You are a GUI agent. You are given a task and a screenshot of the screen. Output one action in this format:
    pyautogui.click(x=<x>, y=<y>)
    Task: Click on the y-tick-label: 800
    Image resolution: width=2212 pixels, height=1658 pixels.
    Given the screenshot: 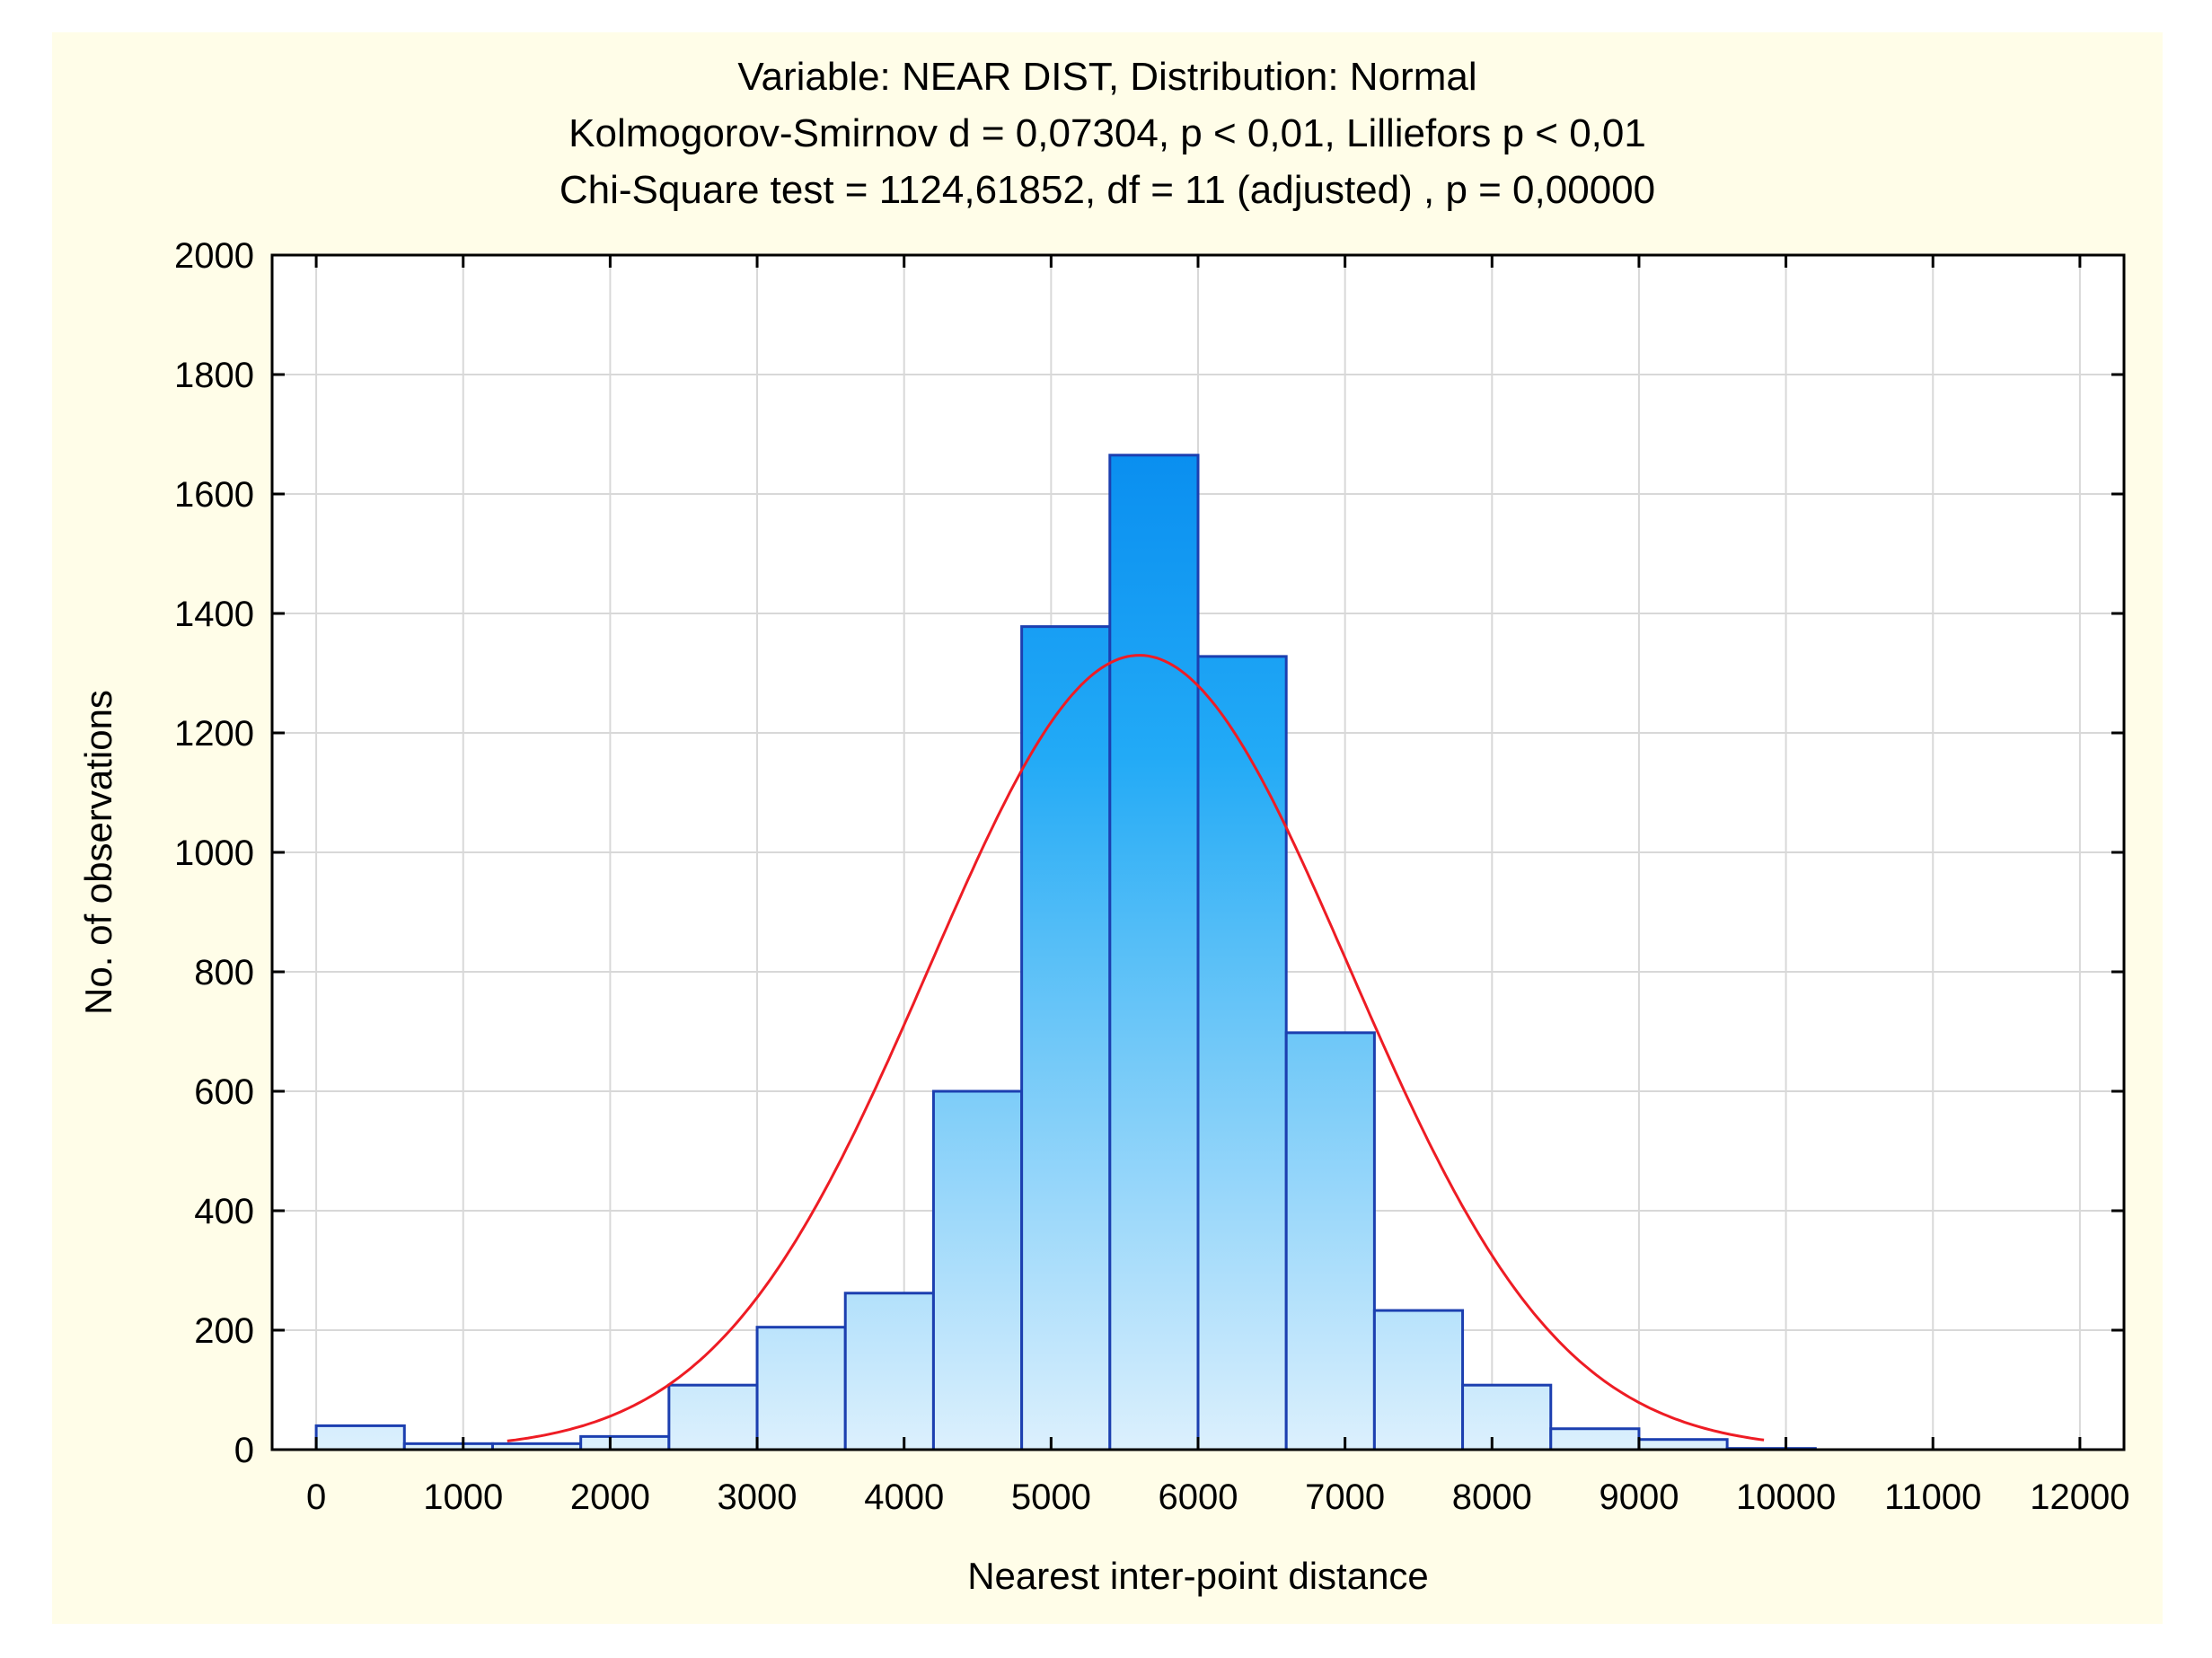 What is the action you would take?
    pyautogui.click(x=224, y=972)
    